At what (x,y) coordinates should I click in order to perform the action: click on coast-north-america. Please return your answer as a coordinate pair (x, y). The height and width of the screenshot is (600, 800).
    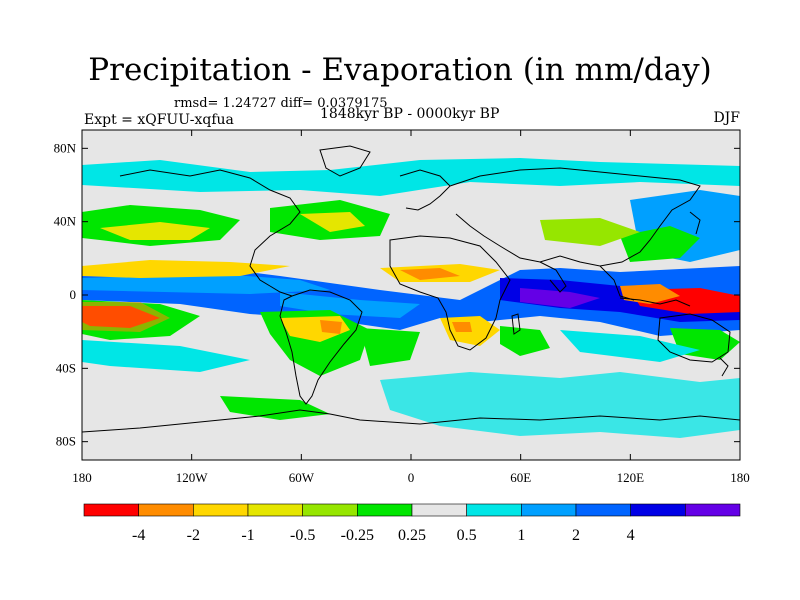
    Looking at the image, I should click on (210, 228).